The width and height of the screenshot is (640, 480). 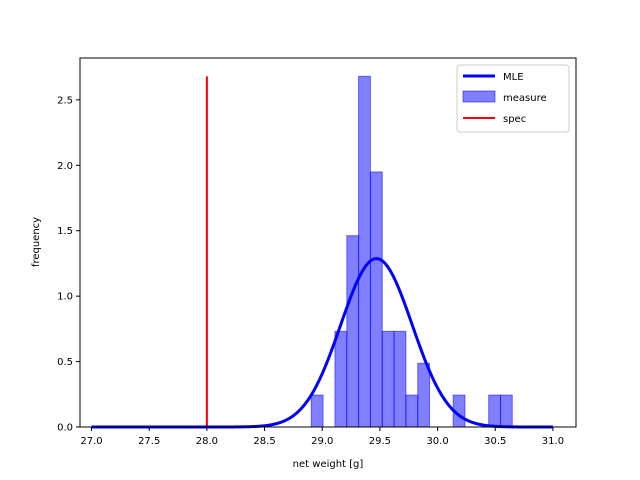 What do you see at coordinates (514, 119) in the screenshot?
I see `legend-spec-label: spec` at bounding box center [514, 119].